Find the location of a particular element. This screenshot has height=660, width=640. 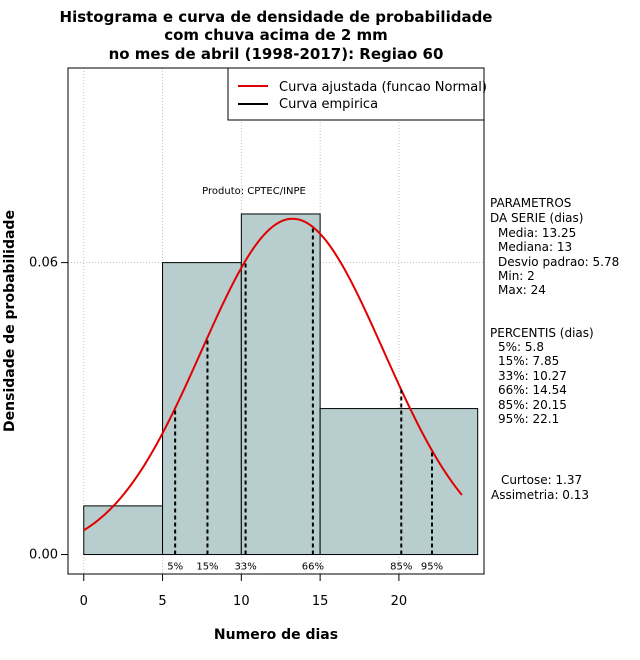

param-desvio: Desvio padrao: 5.78 is located at coordinates (558, 262).